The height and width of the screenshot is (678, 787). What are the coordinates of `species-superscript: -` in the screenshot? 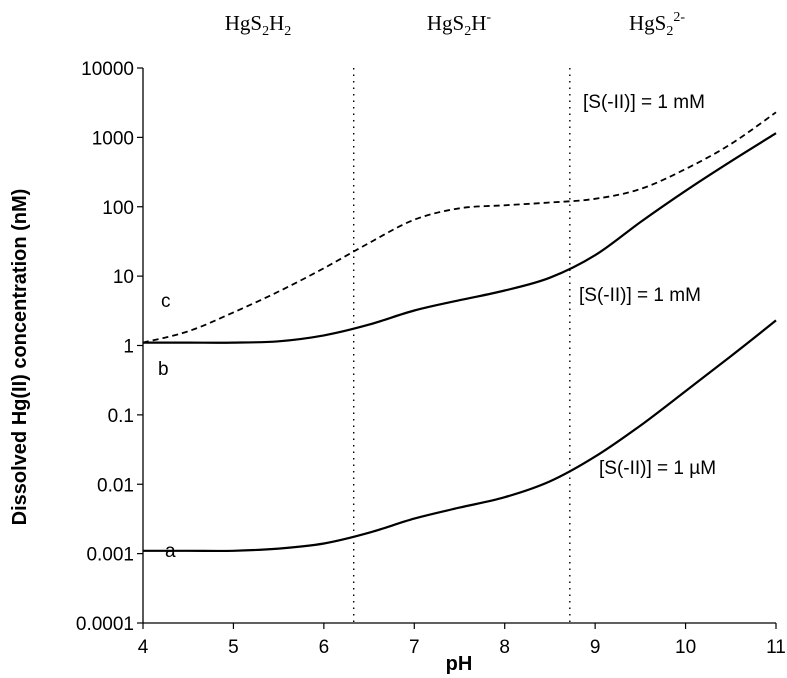 It's located at (488, 17).